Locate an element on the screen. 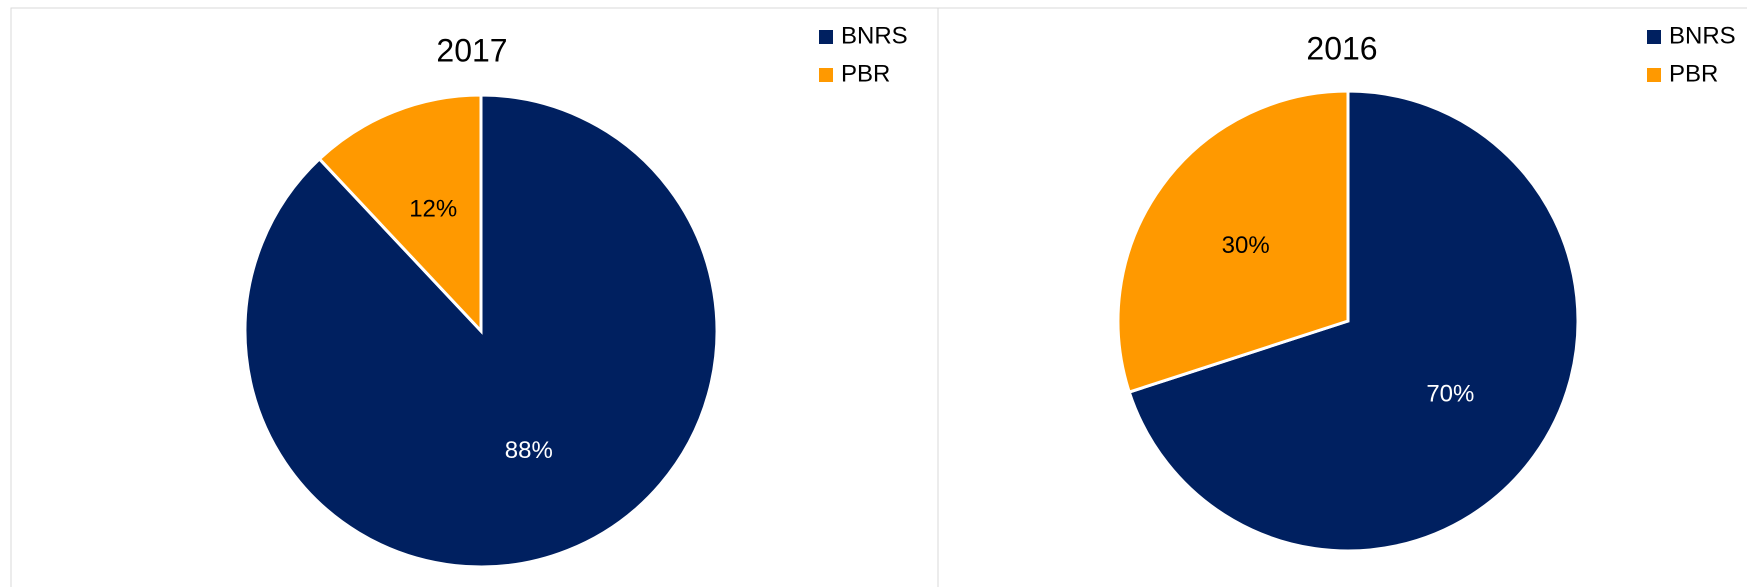 This screenshot has height=587, width=1747. data-label: 12% is located at coordinates (433, 209).